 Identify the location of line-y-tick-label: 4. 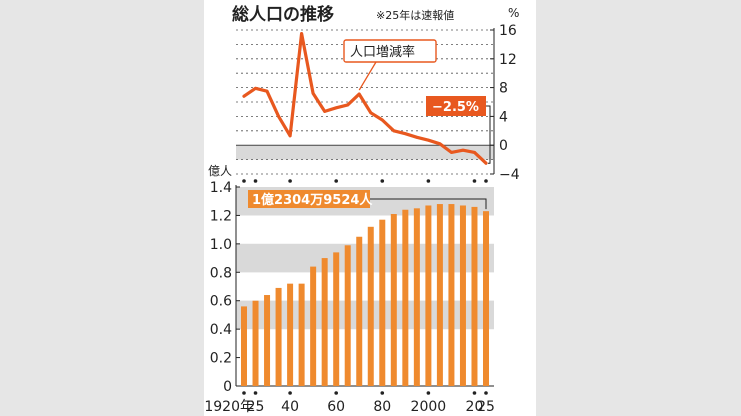
(503, 117).